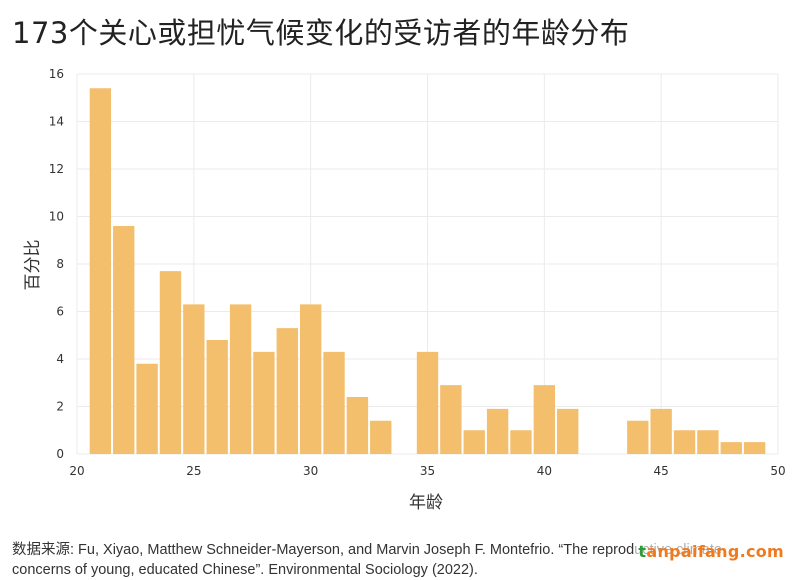 This screenshot has width=796, height=580. Describe the element at coordinates (711, 551) in the screenshot. I see `watermark-logo: tanpaifang.com` at that location.